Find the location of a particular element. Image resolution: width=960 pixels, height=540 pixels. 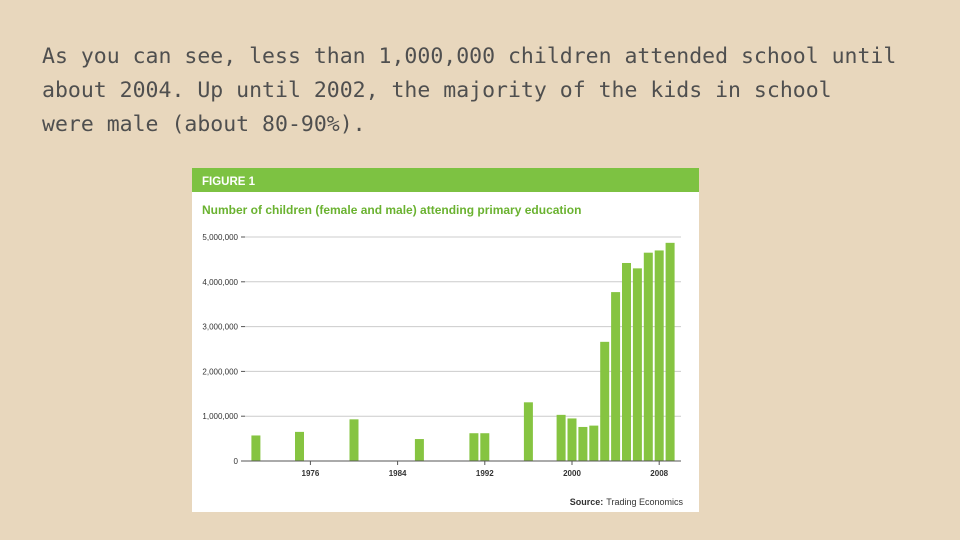

y-tick-label: 2,000,000 is located at coordinates (220, 371).